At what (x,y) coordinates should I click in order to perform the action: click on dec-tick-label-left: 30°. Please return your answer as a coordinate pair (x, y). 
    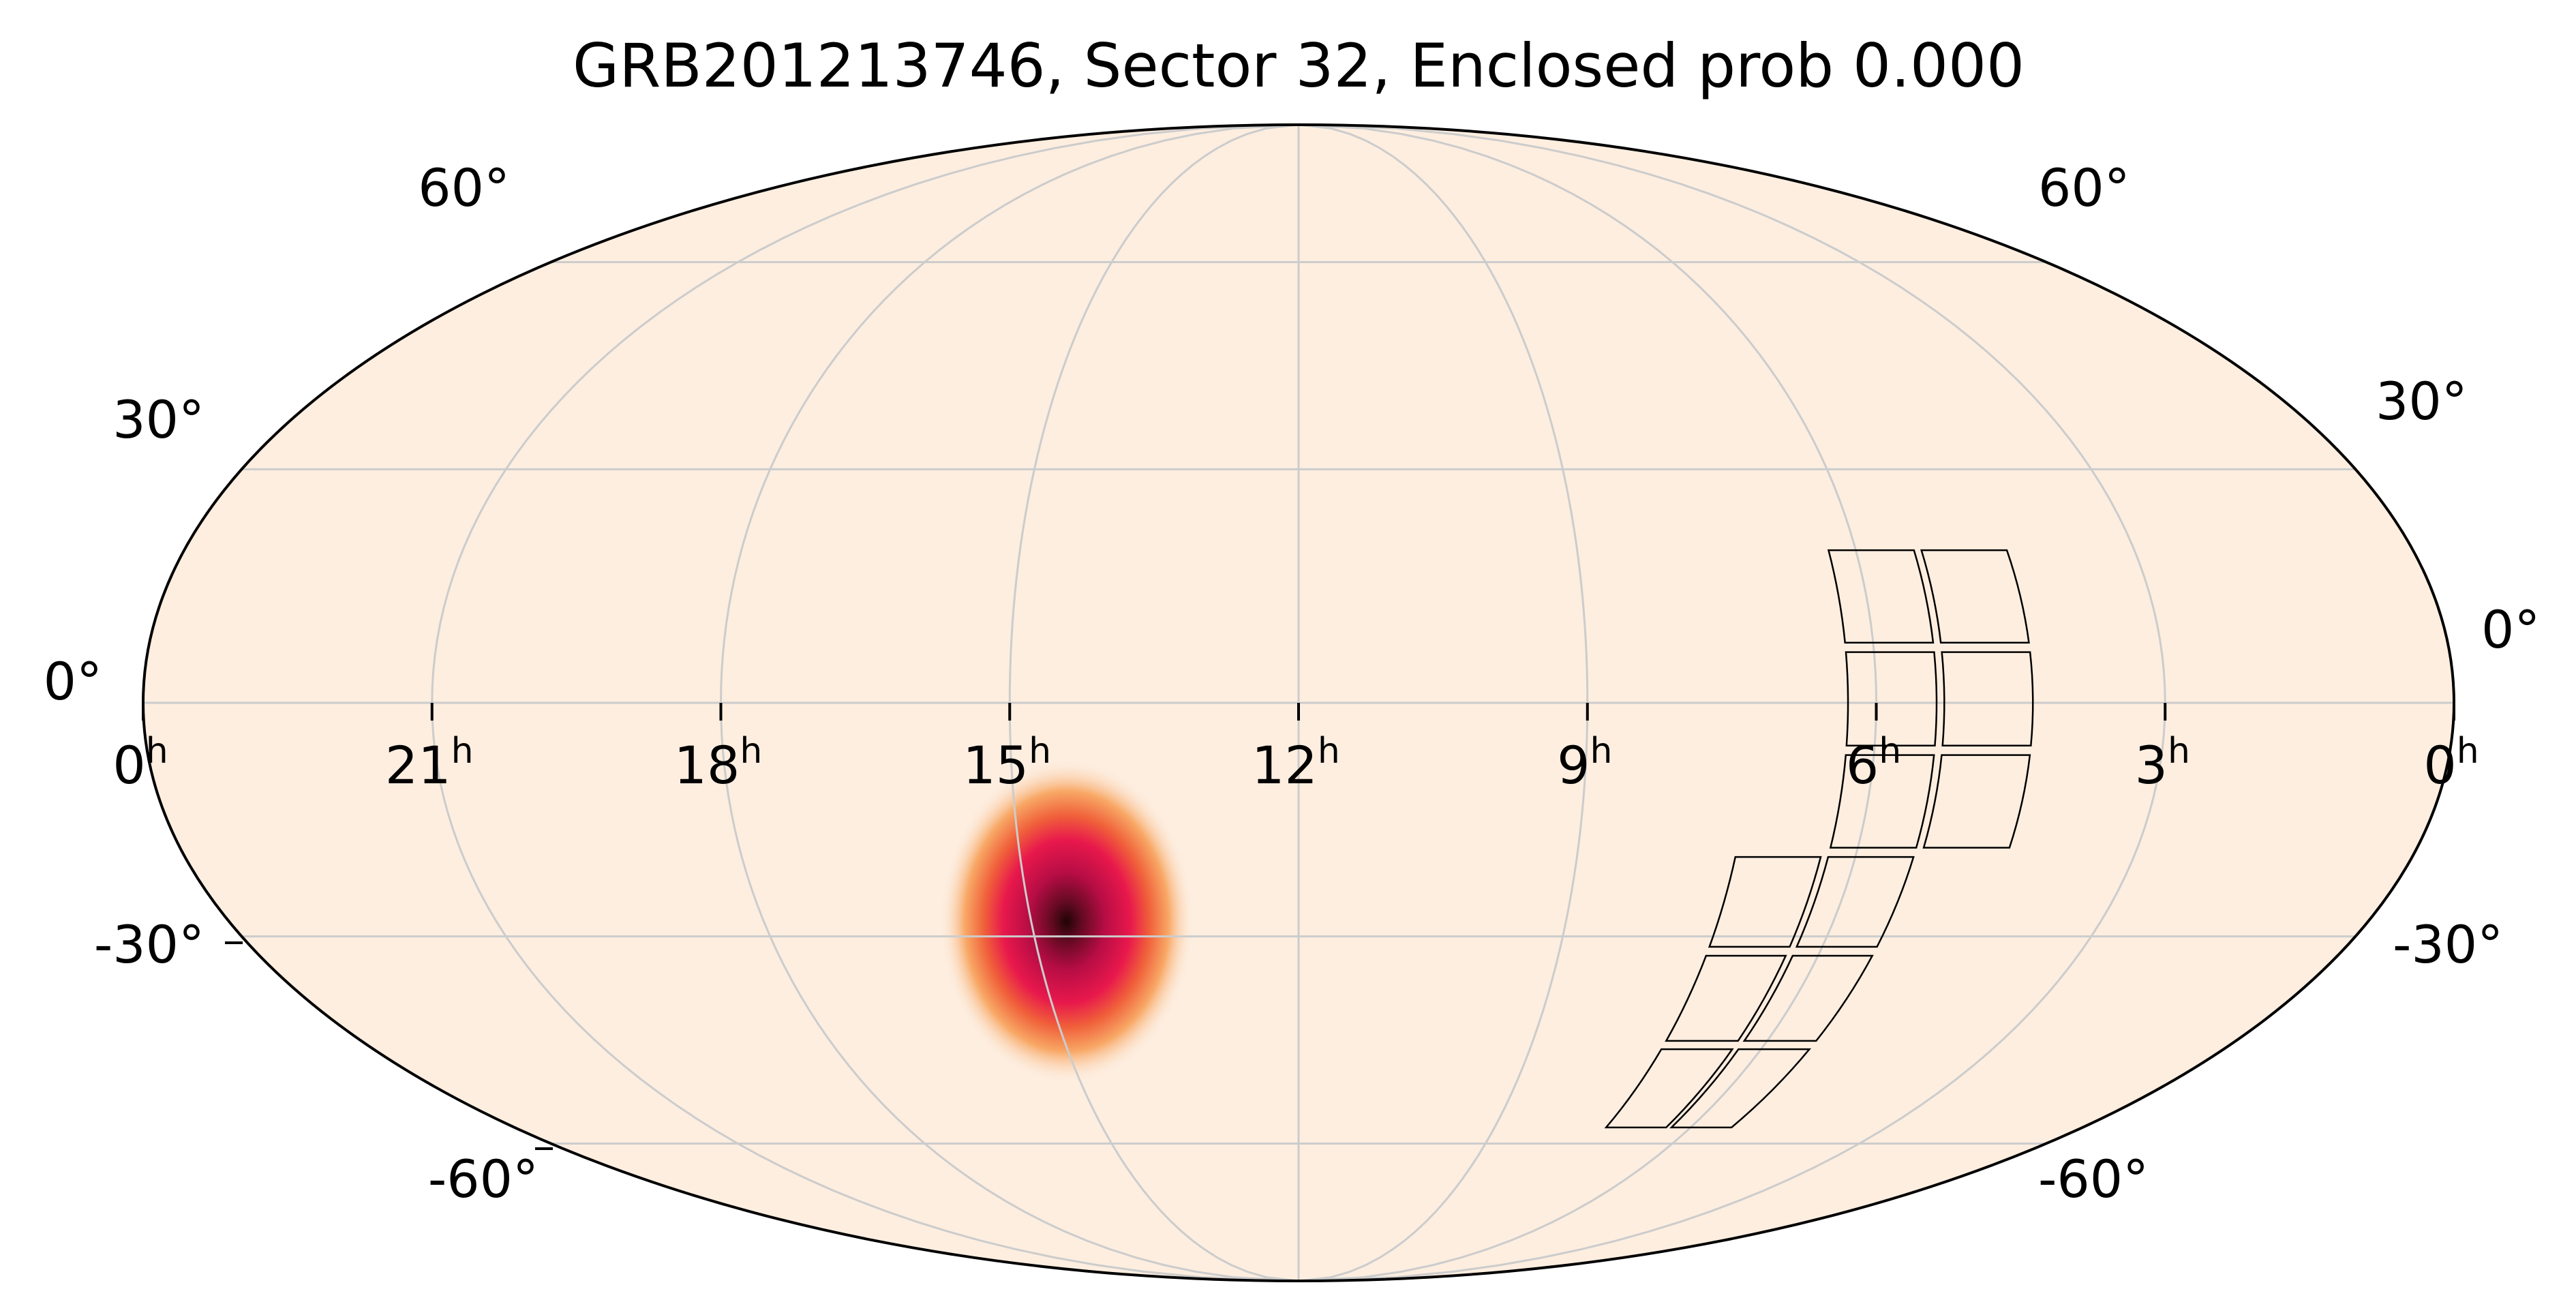
    Looking at the image, I should click on (158, 419).